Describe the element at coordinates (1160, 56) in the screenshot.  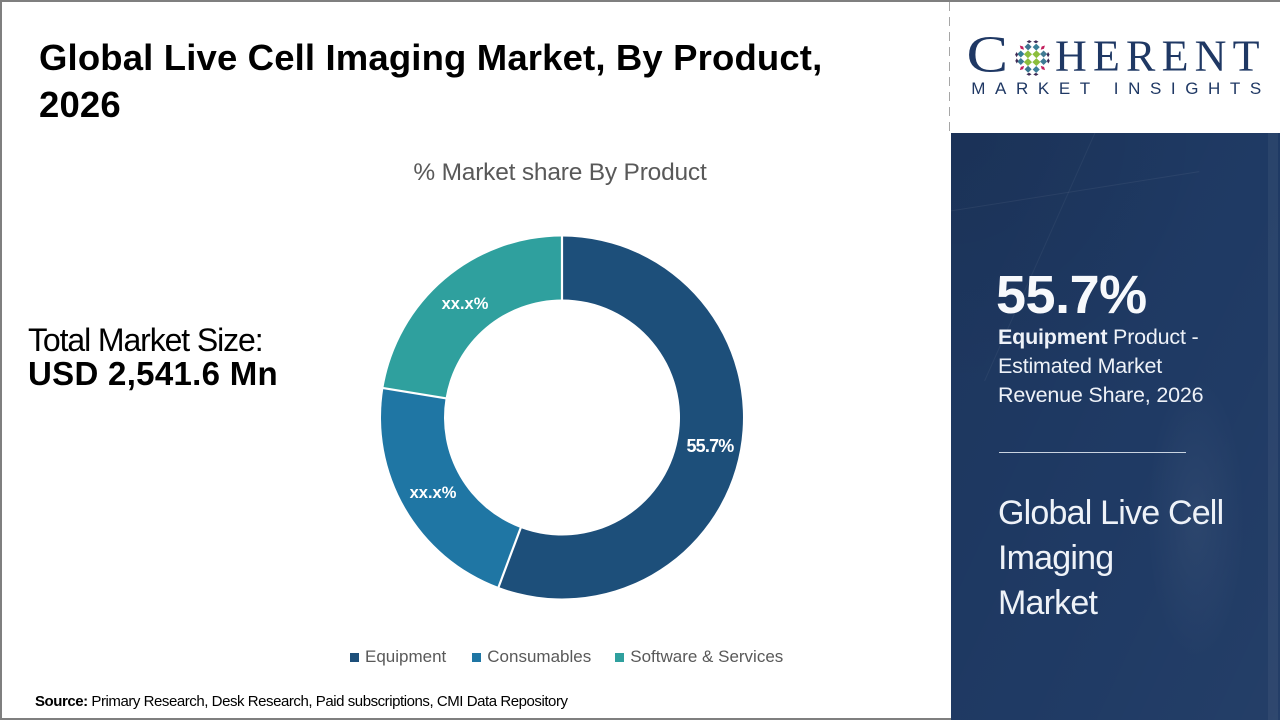
I see `svg-text: HERENT` at that location.